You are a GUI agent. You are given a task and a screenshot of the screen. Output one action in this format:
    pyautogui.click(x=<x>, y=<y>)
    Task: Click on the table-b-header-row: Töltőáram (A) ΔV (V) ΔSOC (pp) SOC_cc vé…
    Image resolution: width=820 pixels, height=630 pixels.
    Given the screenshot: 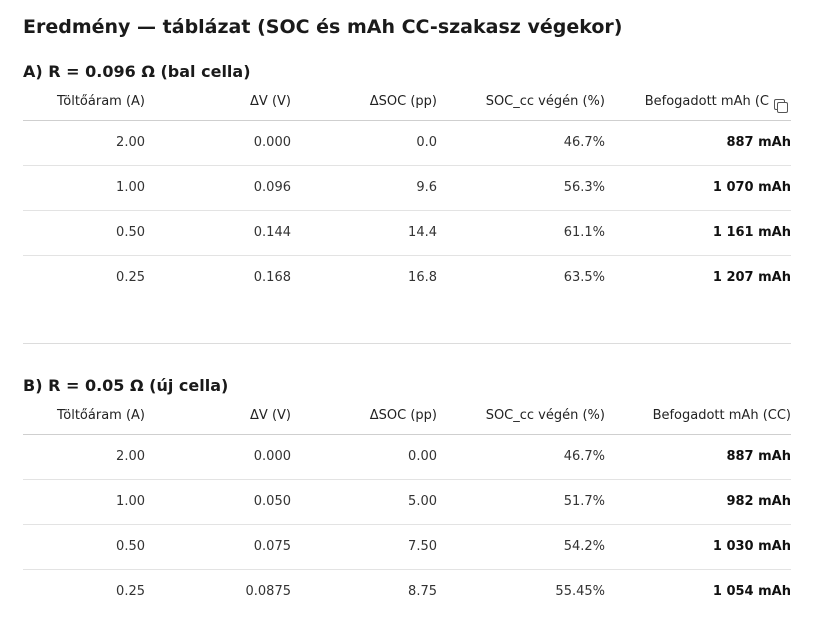 What is the action you would take?
    pyautogui.click(x=407, y=416)
    